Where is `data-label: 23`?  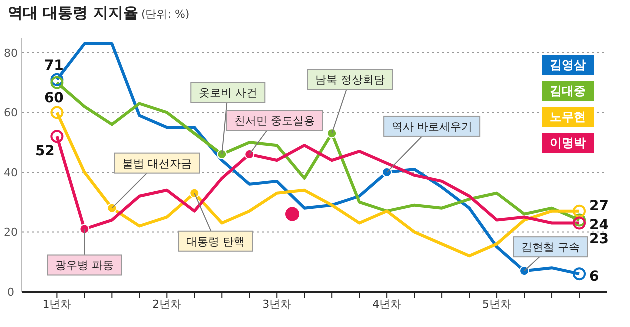
data-label: 23 is located at coordinates (599, 239).